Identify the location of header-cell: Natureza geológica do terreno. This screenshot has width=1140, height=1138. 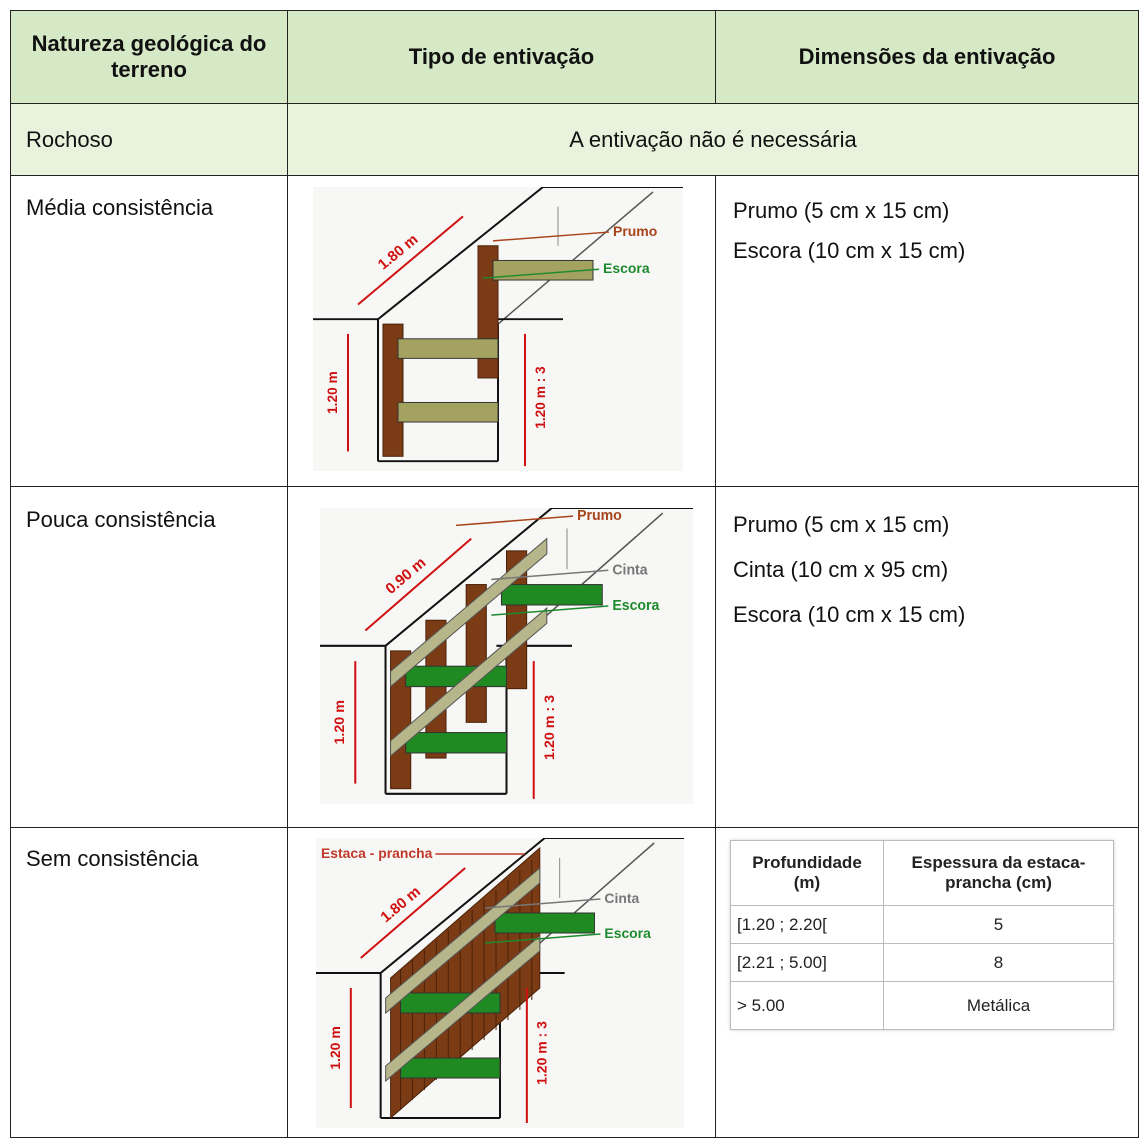
(149, 57).